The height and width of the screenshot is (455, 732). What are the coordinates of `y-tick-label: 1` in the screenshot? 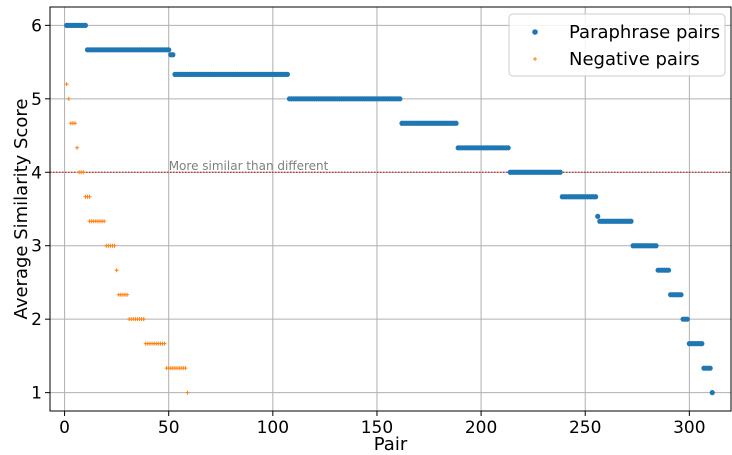 It's located at (36, 394).